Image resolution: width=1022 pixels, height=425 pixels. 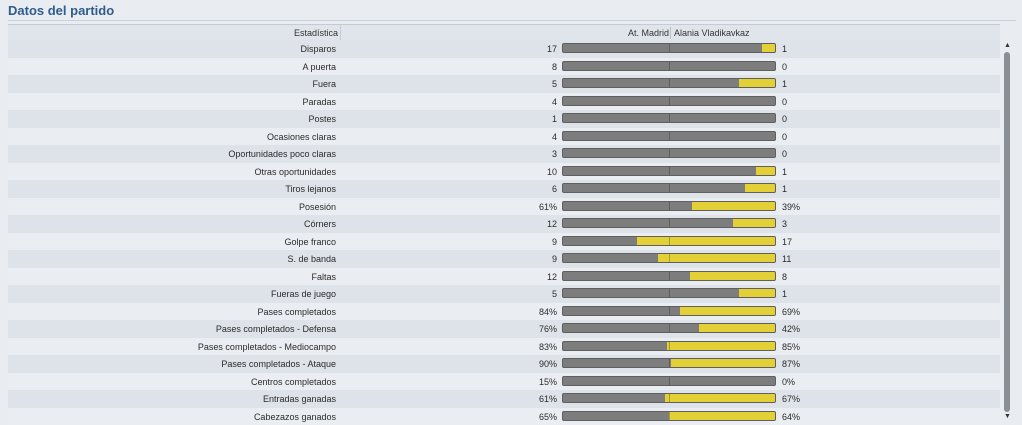 What do you see at coordinates (172, 294) in the screenshot?
I see `stat-label: Fueras de juego` at bounding box center [172, 294].